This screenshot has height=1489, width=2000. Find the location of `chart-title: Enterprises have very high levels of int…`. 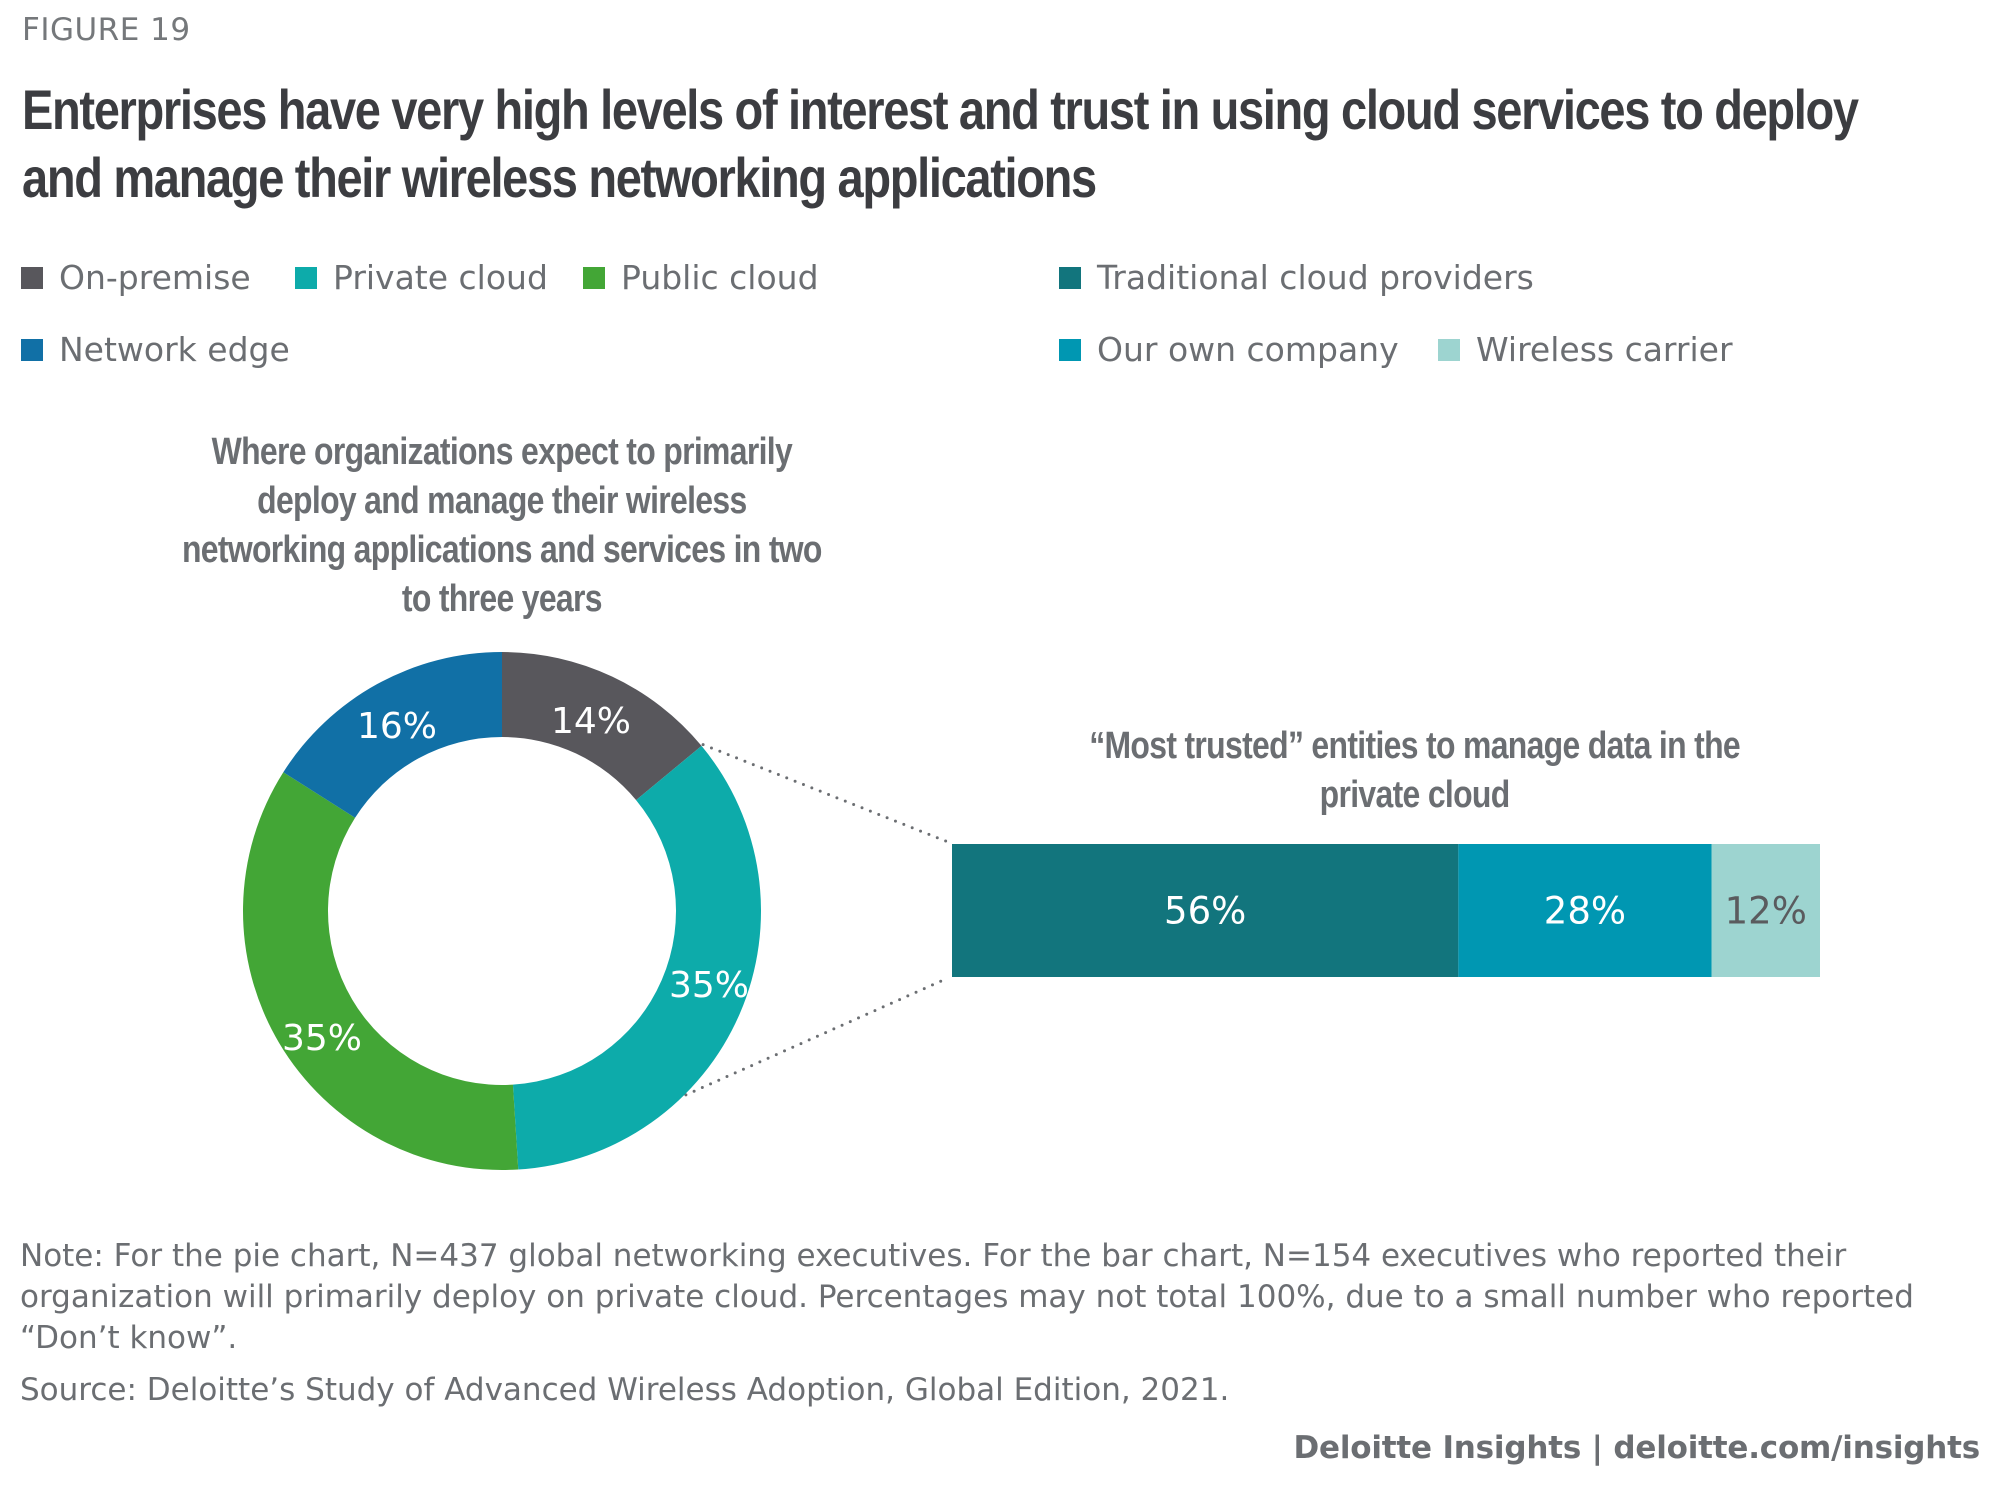

chart-title: Enterprises have very high levels of int… is located at coordinates (940, 143).